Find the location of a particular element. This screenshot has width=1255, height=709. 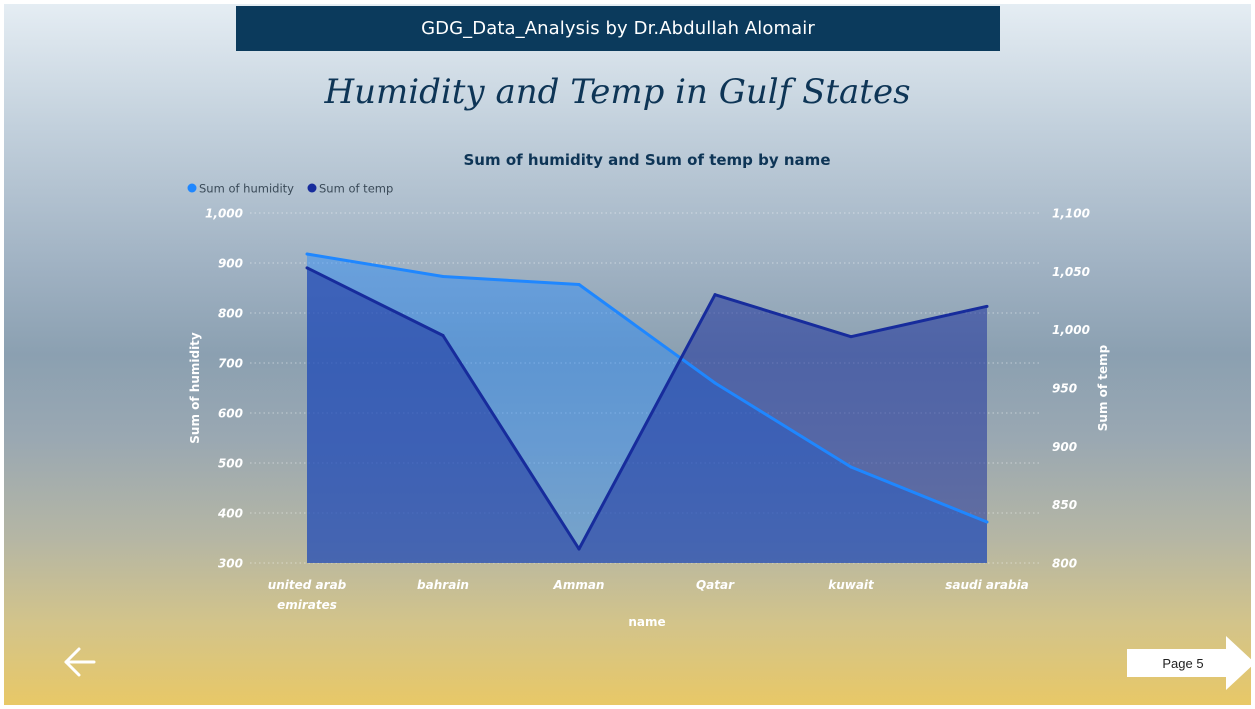

legend-marker-humidity is located at coordinates (192, 188).